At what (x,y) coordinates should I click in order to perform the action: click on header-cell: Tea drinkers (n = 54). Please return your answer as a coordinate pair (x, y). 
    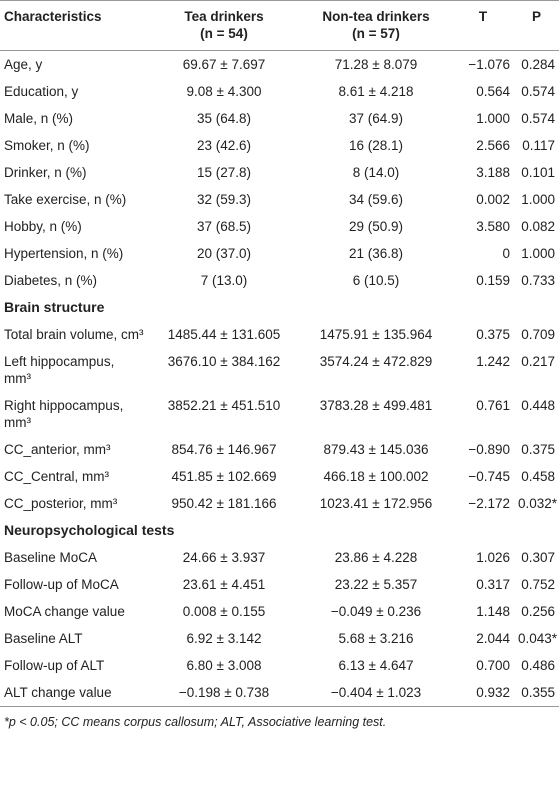
    Looking at the image, I should click on (224, 25).